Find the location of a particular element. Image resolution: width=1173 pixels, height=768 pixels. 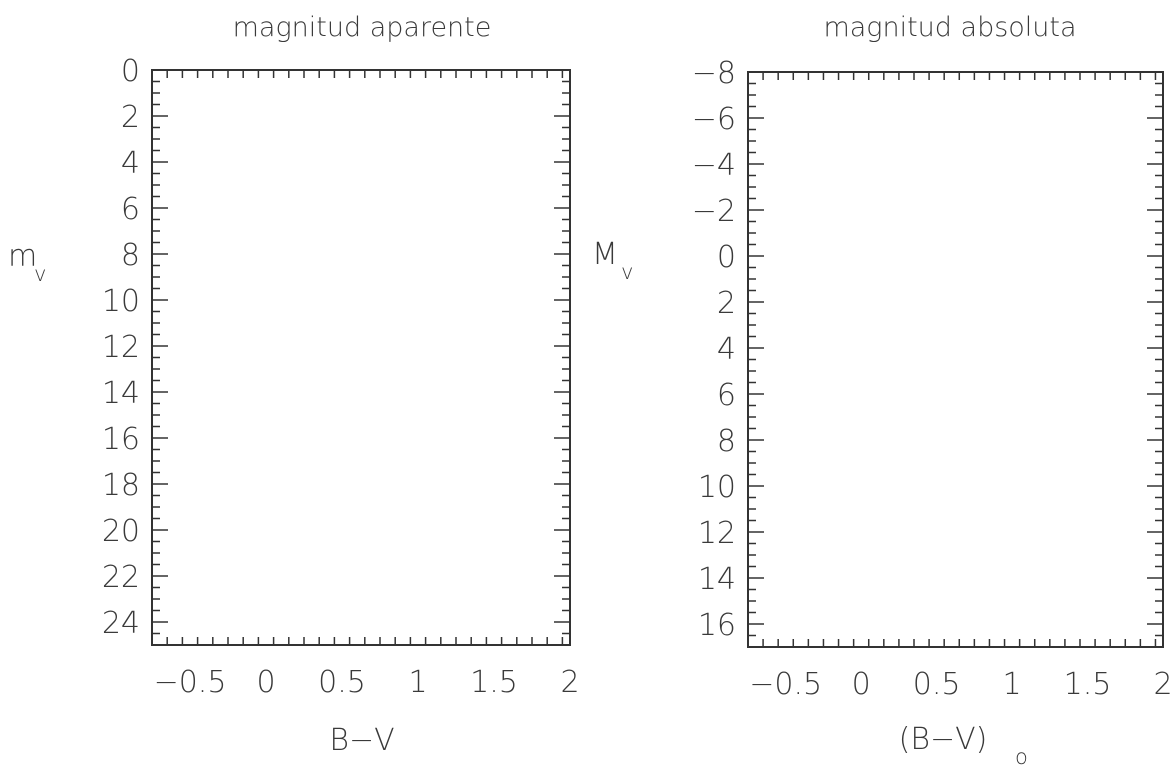

absolute-magnitude-x-axis-label-main: (B−V) is located at coordinates (943, 739).